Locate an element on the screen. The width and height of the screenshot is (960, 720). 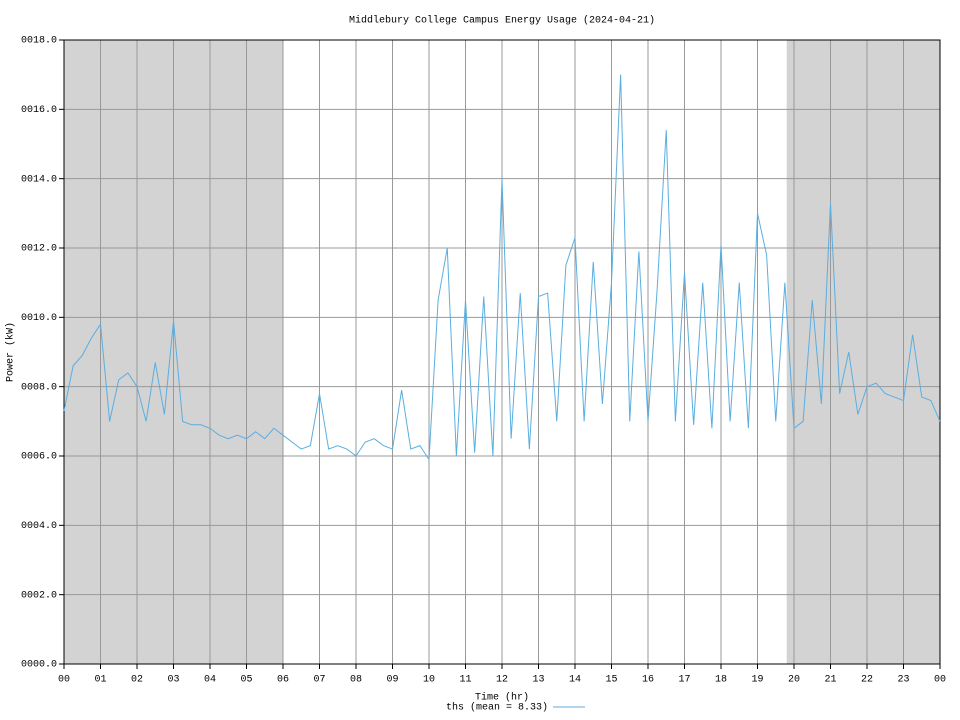
x-tick-label: 12 is located at coordinates (502, 680).